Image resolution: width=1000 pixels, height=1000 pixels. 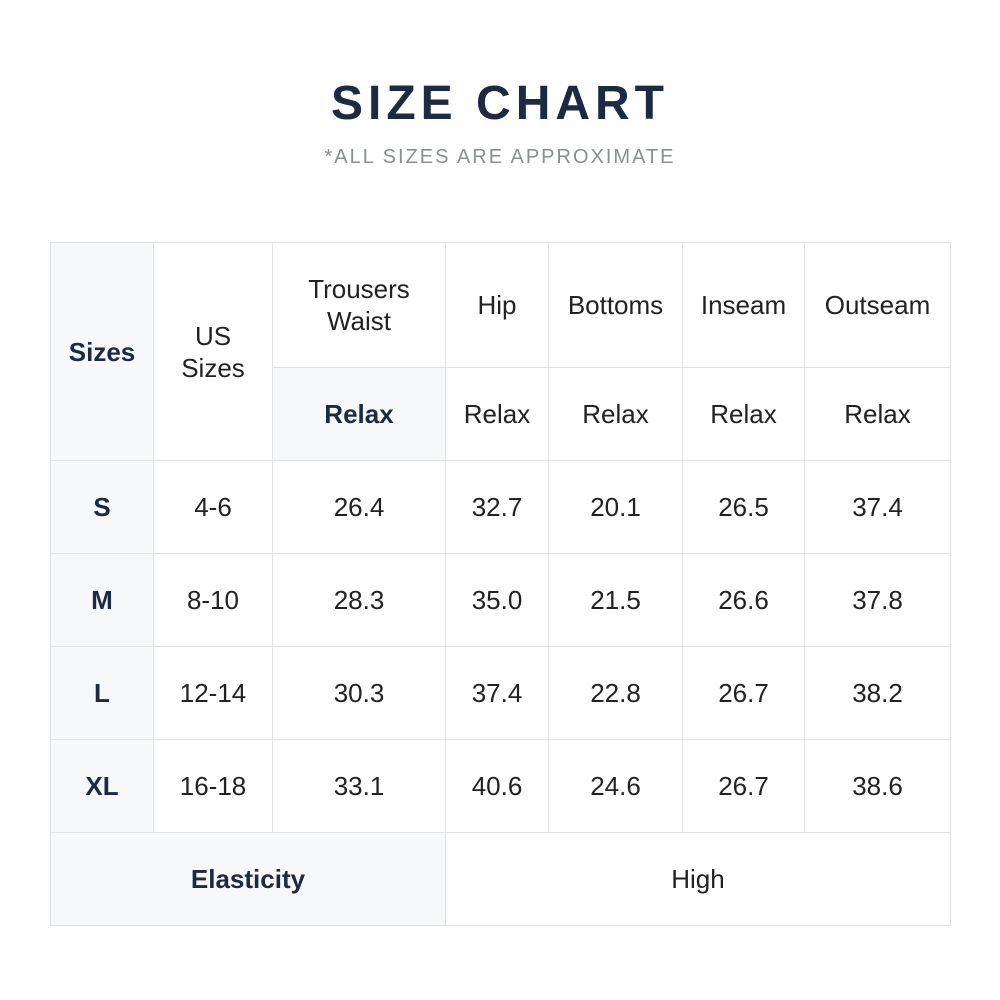 I want to click on header-cell: Trousers Waist, so click(x=359, y=305).